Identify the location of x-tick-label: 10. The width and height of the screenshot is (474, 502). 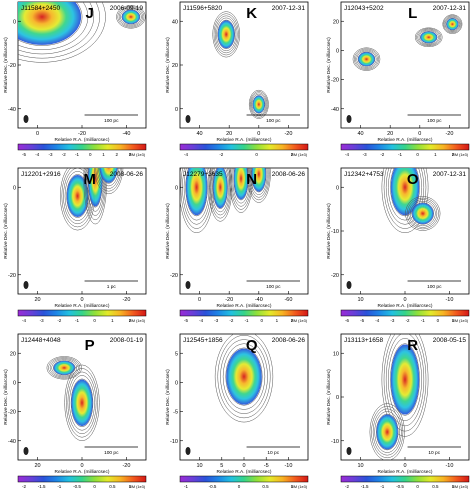
(360, 300).